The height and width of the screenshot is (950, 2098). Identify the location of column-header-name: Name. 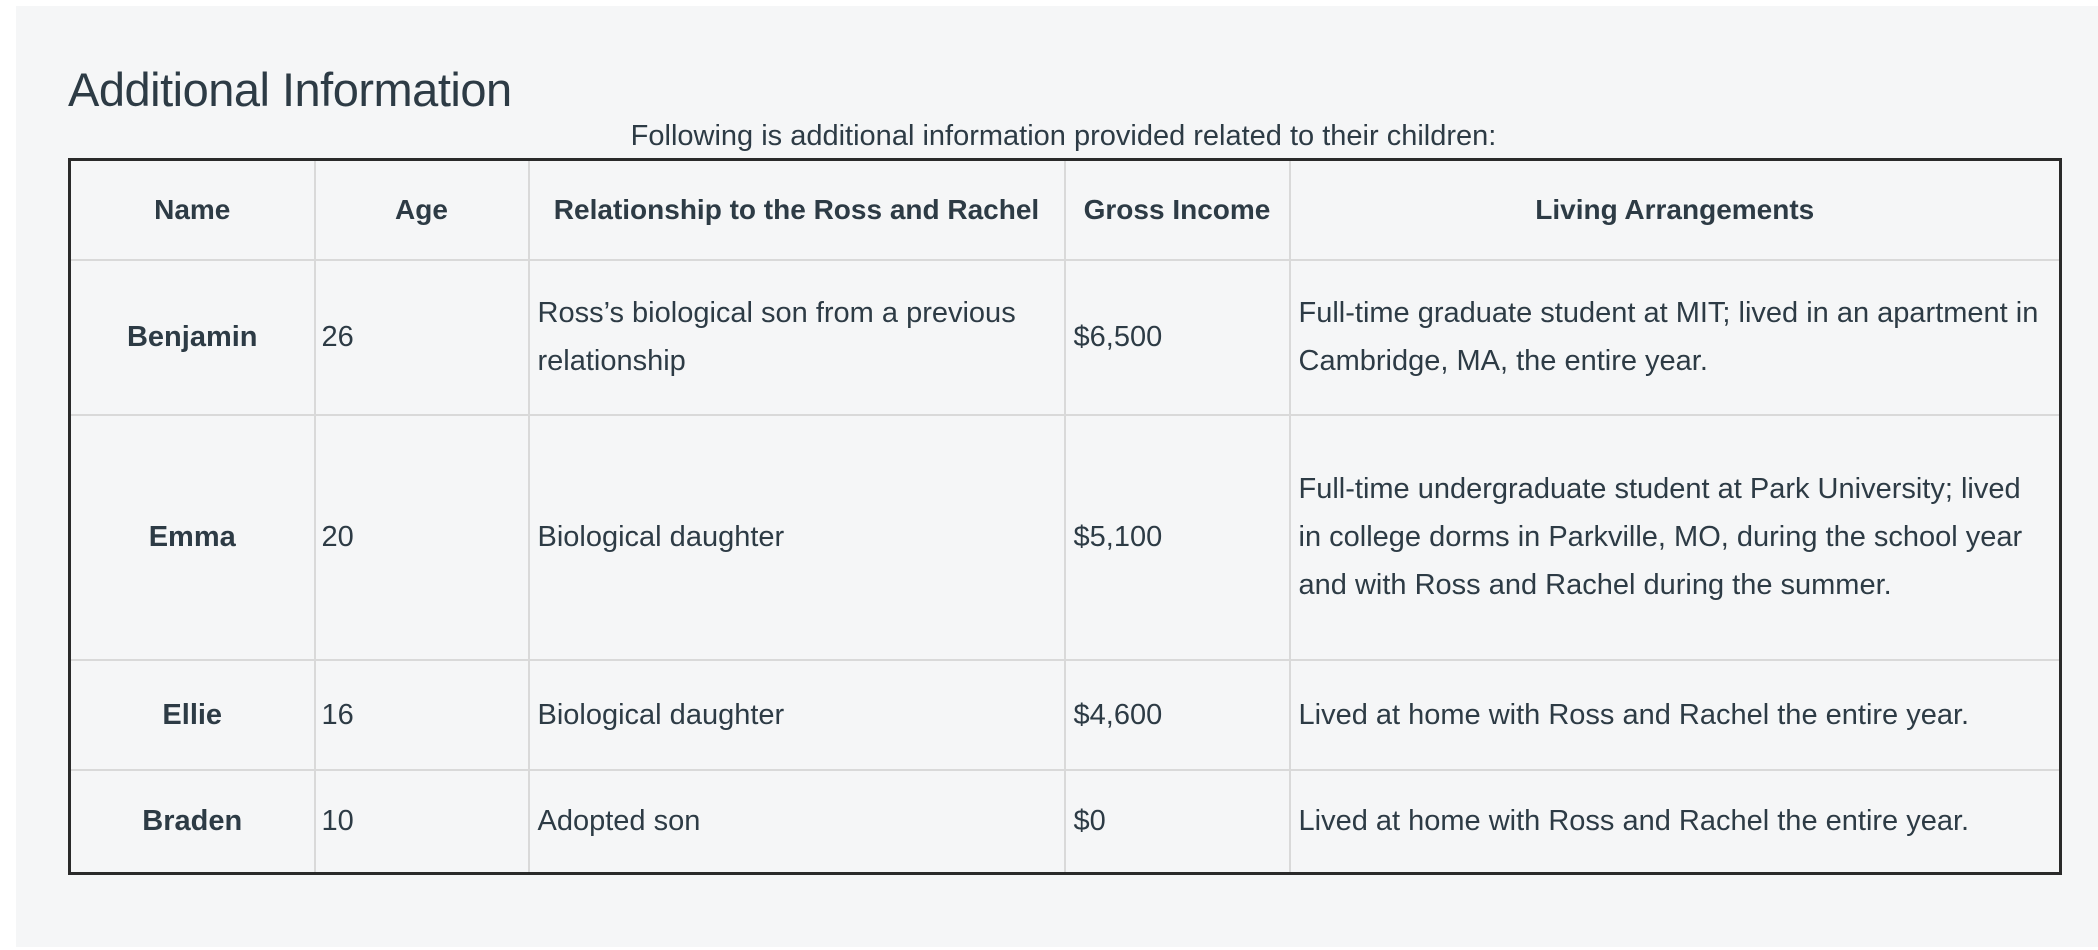
(192, 209).